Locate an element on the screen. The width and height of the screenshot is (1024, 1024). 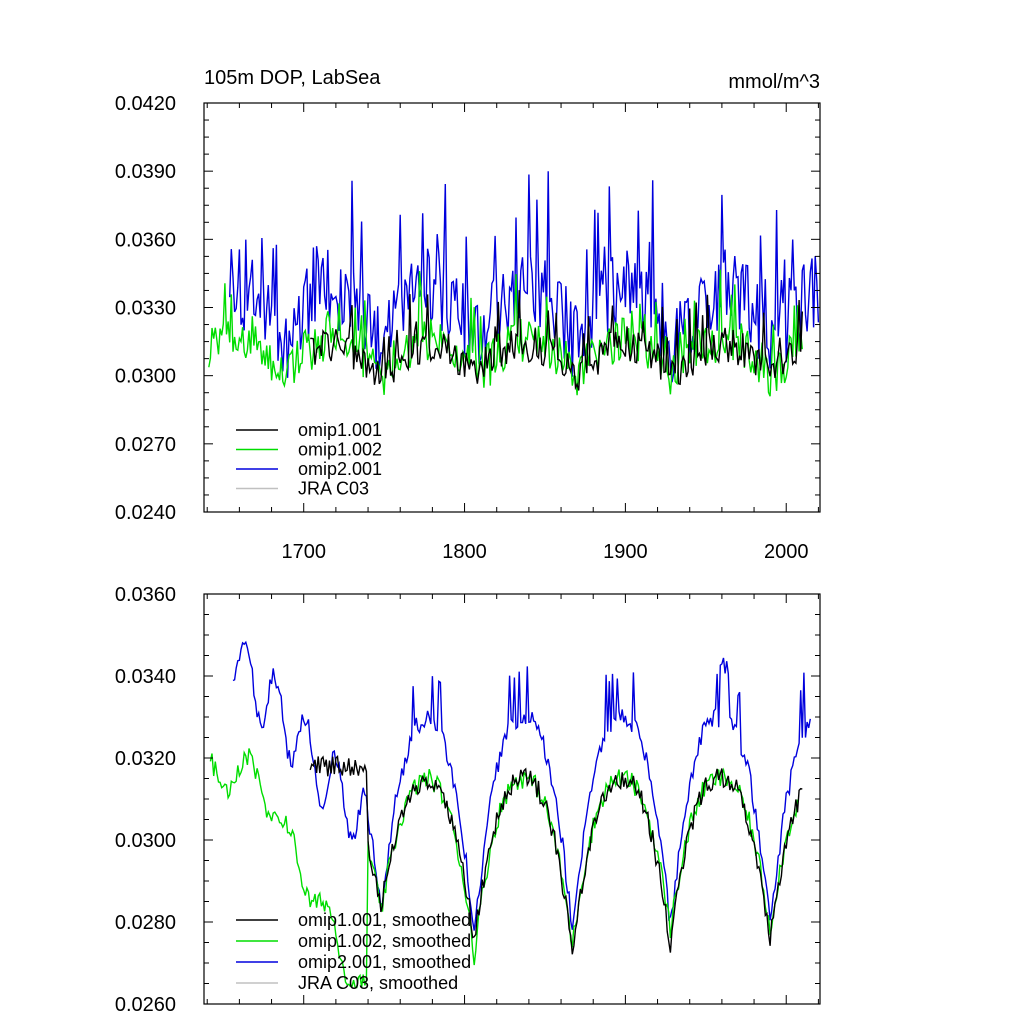
x-tick-label: 1900 is located at coordinates (625, 552).